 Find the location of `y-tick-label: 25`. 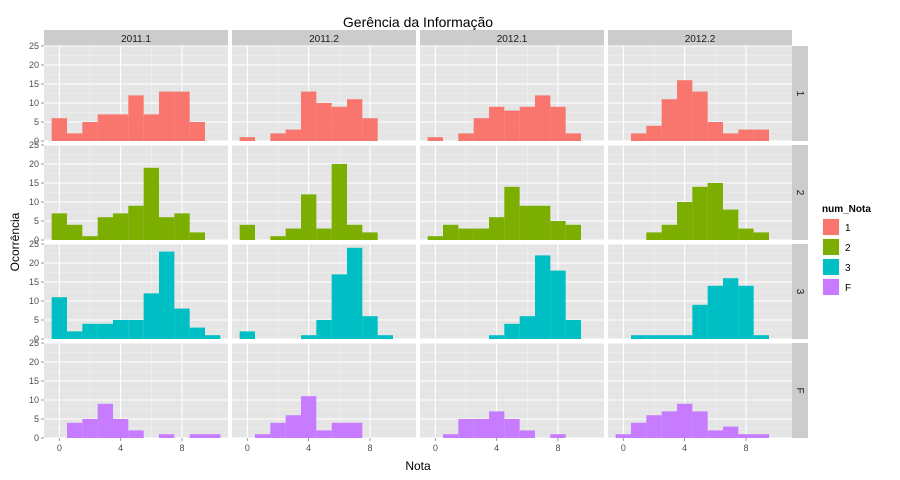

y-tick-label: 25 is located at coordinates (34, 46).